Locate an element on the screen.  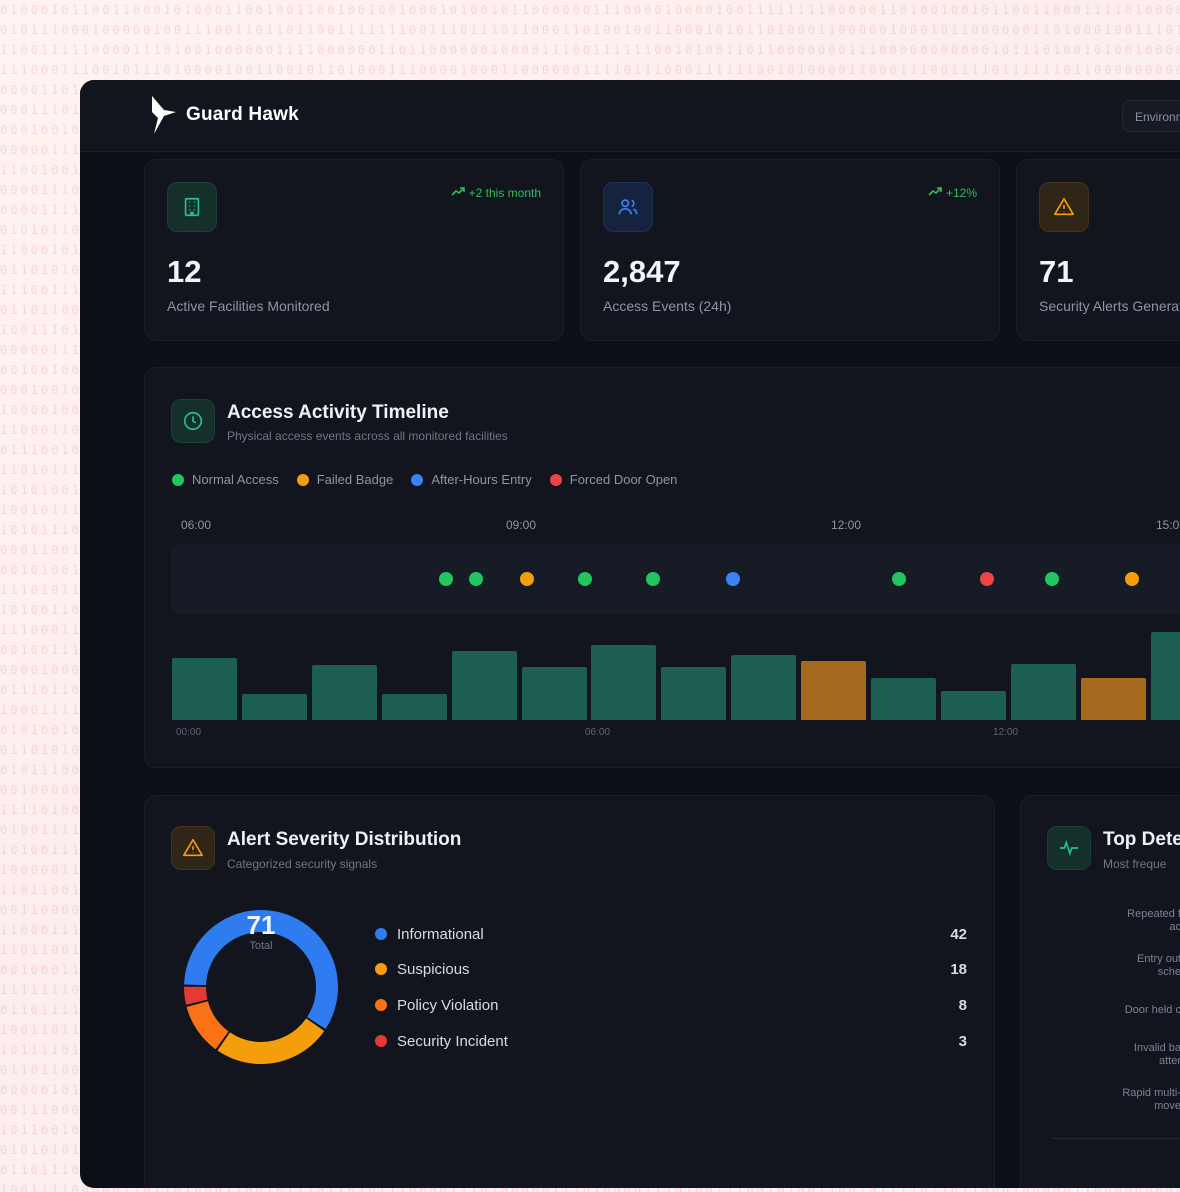
legend-item: Forced Door Open is located at coordinates (613, 479).